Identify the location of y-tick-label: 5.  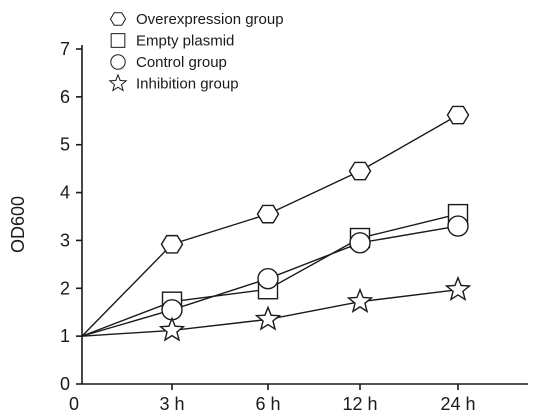
(65, 145).